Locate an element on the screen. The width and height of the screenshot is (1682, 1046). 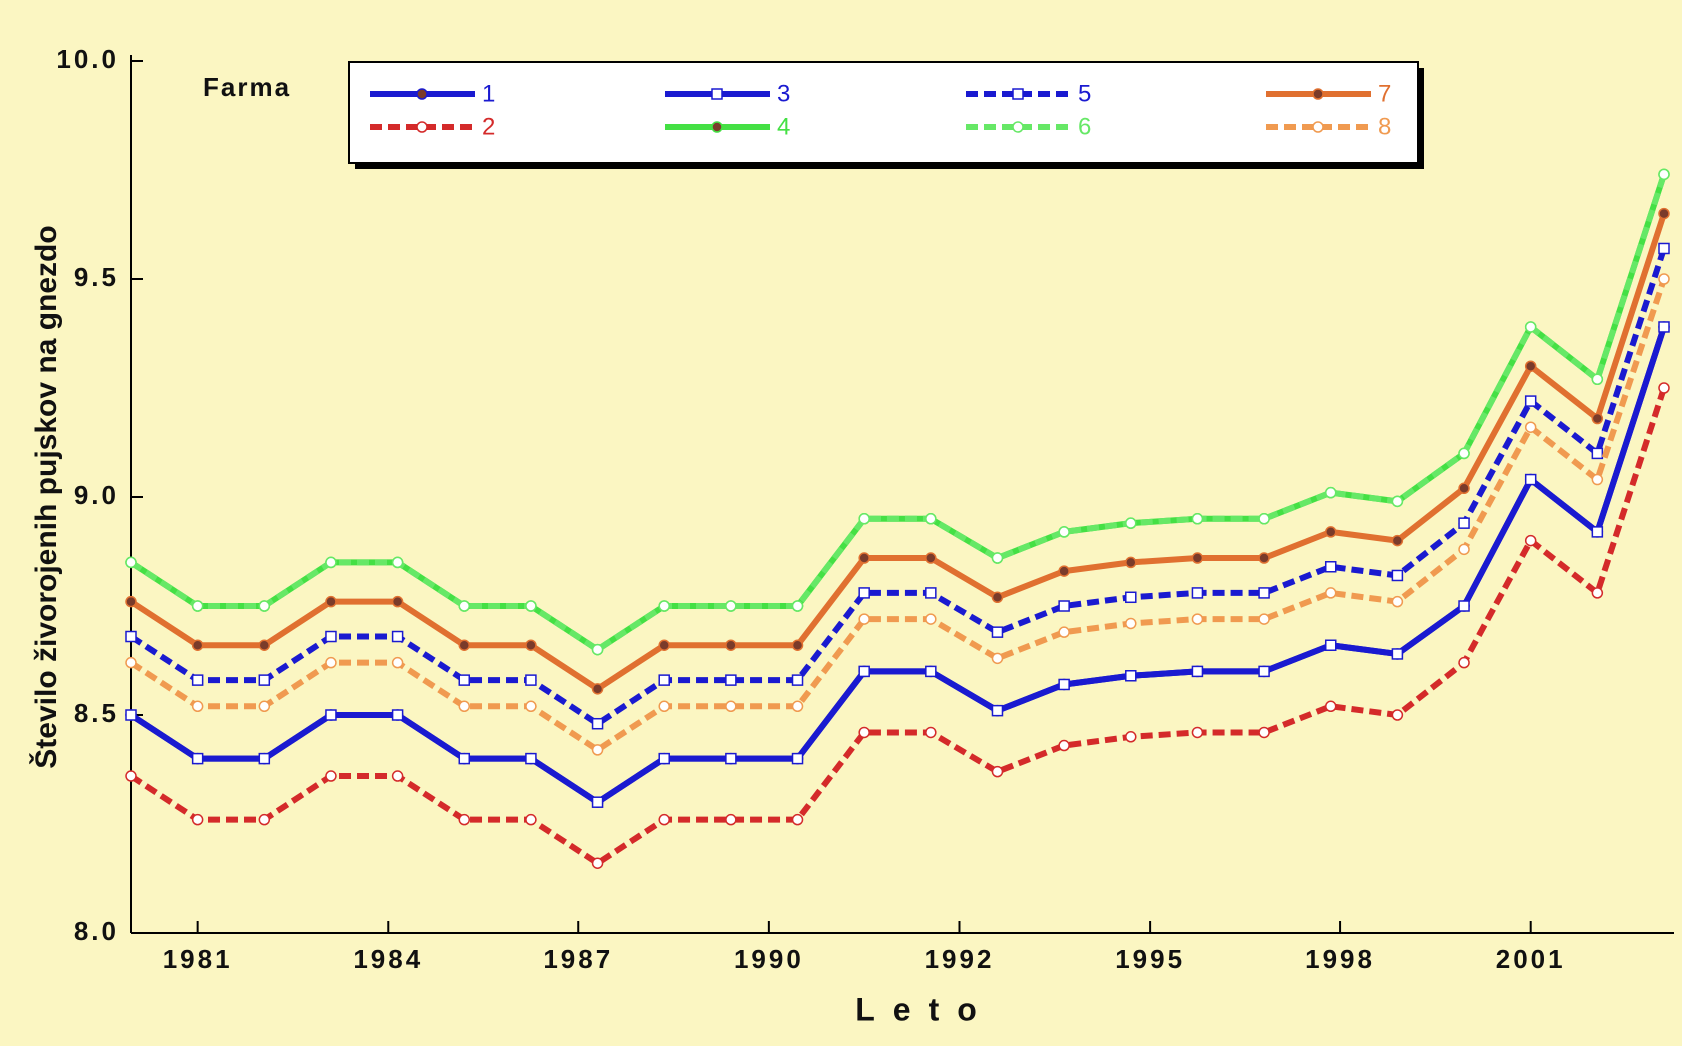
legend-box is located at coordinates (883, 112).